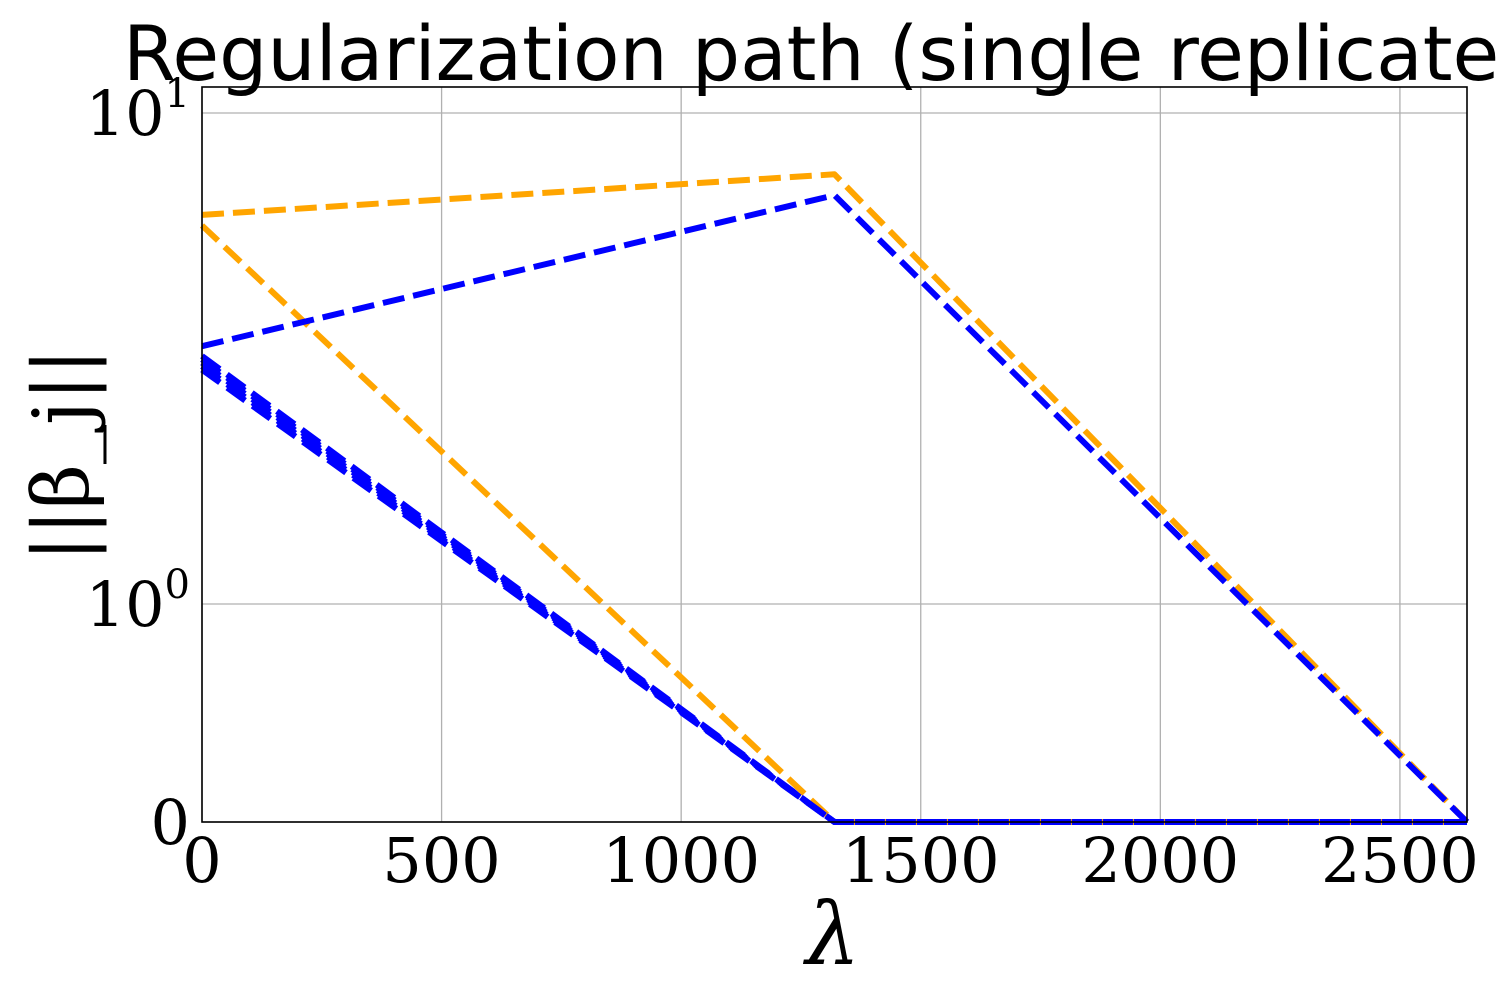  Describe the element at coordinates (1160, 860) in the screenshot. I see `x-tick-label: 2000` at that location.